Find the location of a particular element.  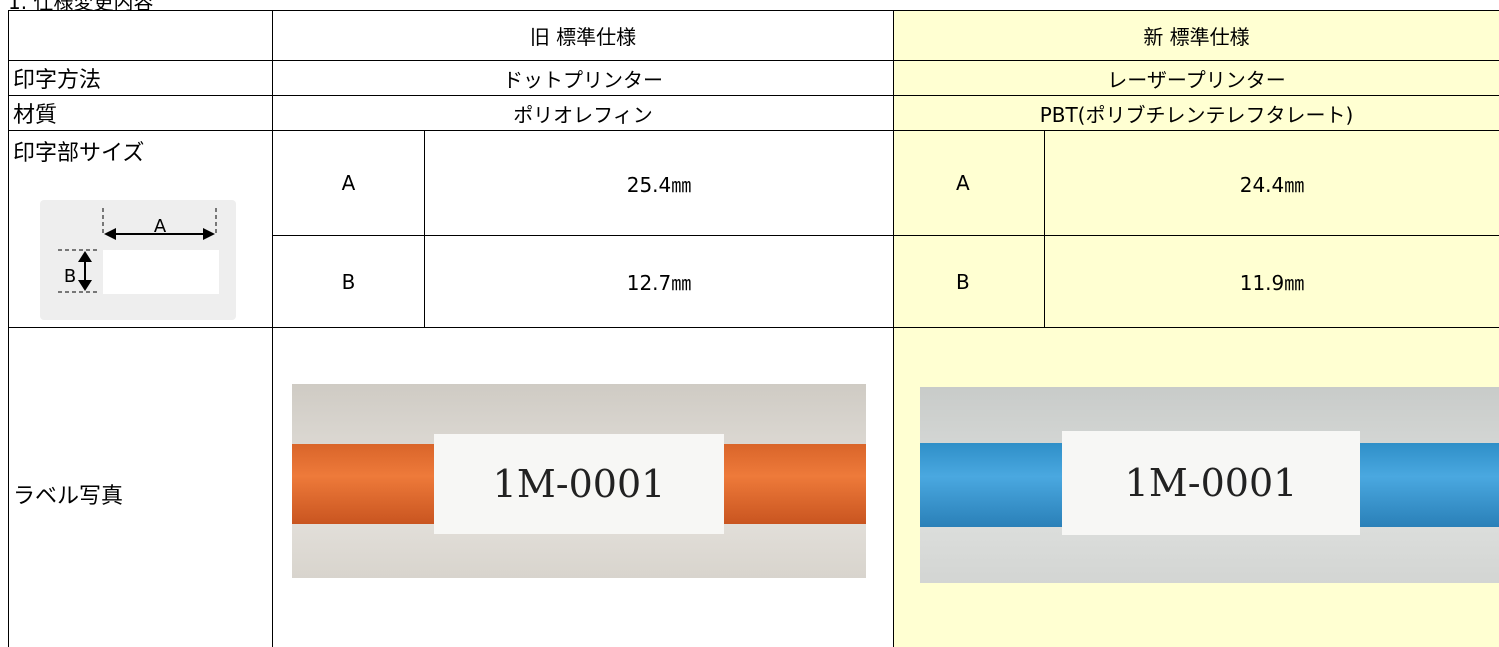

row-label: 材質 is located at coordinates (140, 112).